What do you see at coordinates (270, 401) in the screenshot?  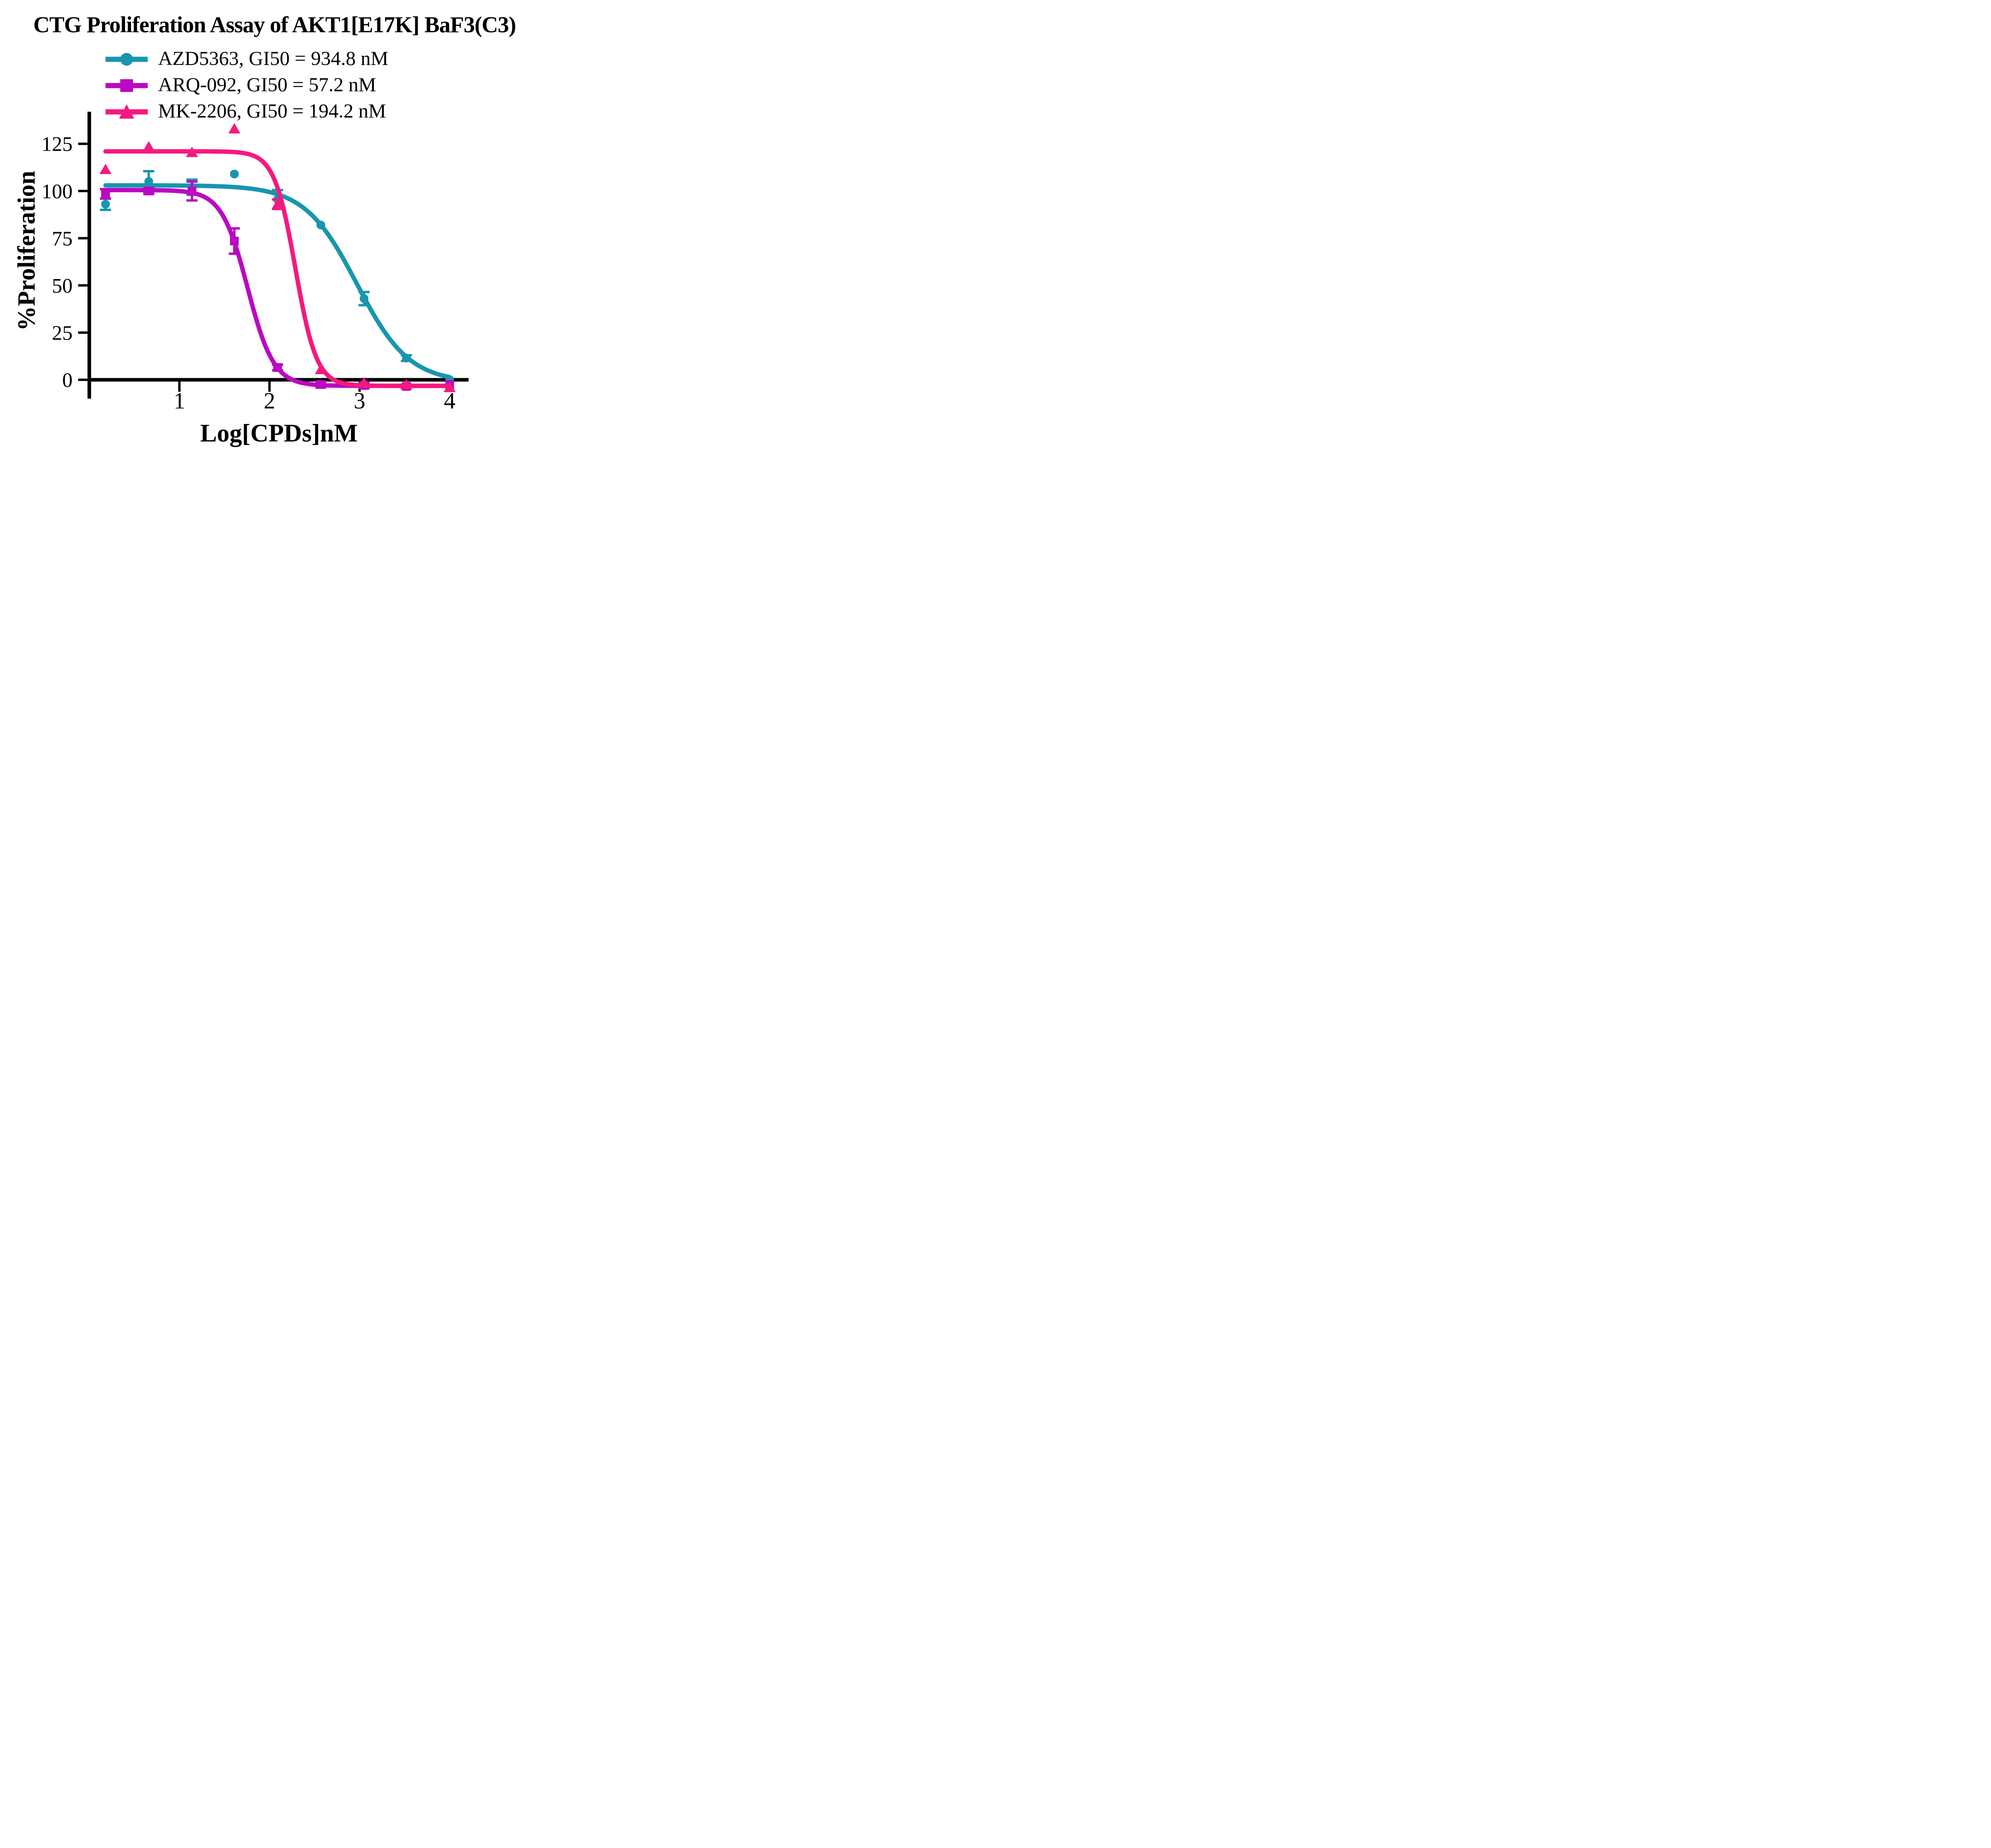 I see `x-tick-label: 2` at bounding box center [270, 401].